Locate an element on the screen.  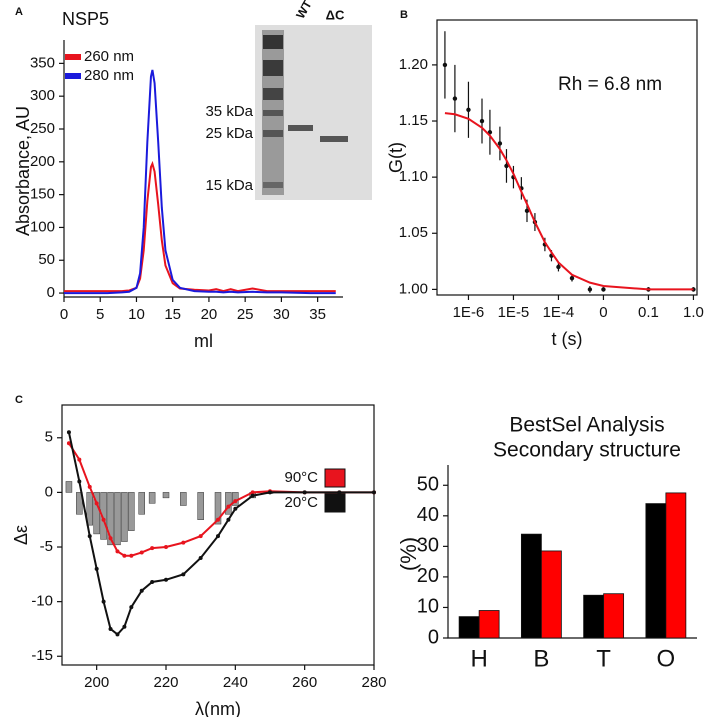
x-tick-label: 0 is located at coordinates (603, 312).